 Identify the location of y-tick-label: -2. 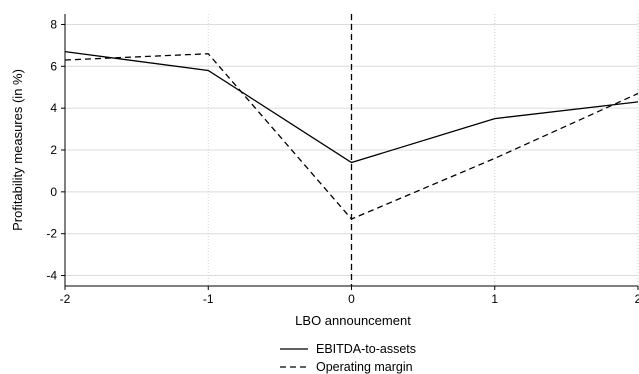
(51, 234).